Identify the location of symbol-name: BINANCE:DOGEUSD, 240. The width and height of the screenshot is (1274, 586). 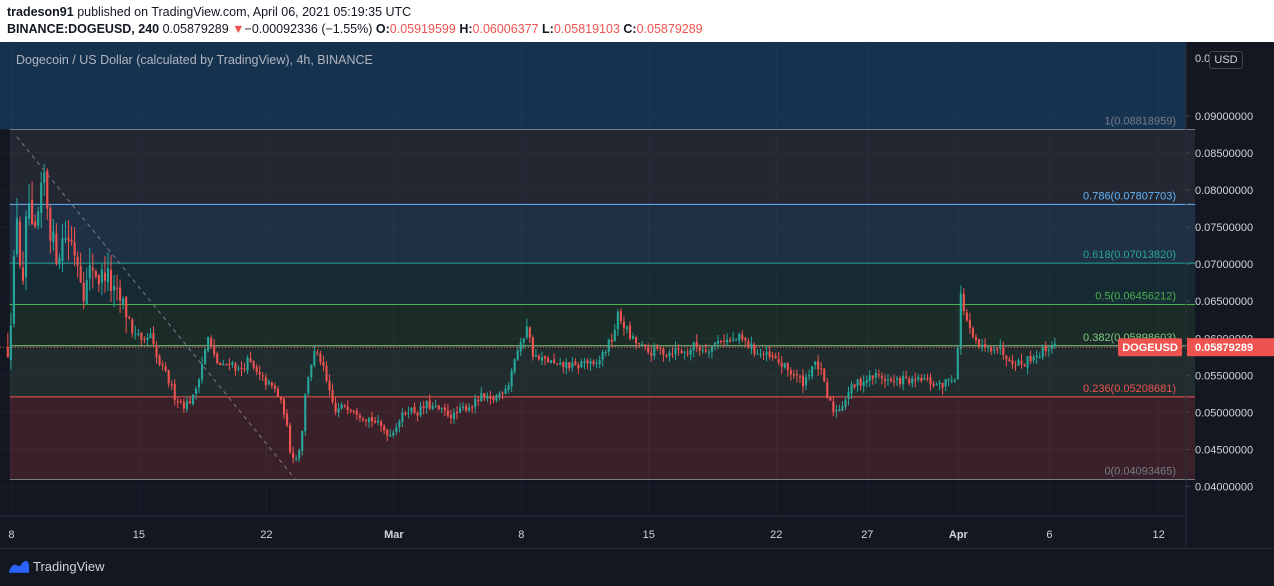
(83, 29).